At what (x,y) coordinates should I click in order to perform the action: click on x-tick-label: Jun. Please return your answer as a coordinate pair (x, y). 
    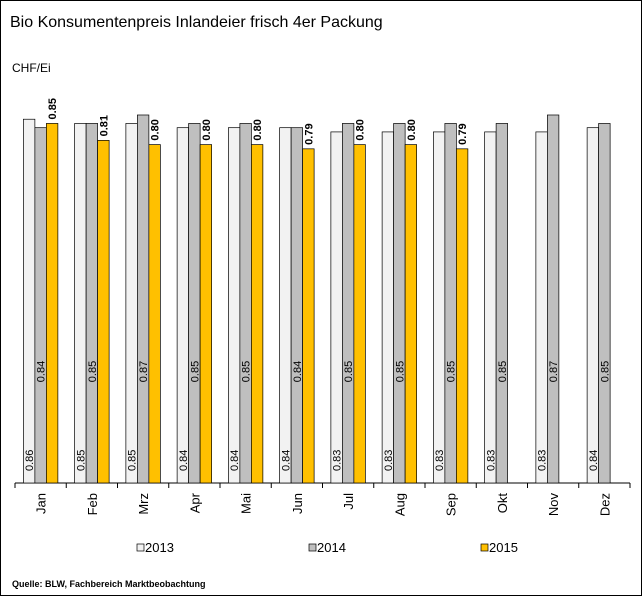
    Looking at the image, I should click on (297, 503).